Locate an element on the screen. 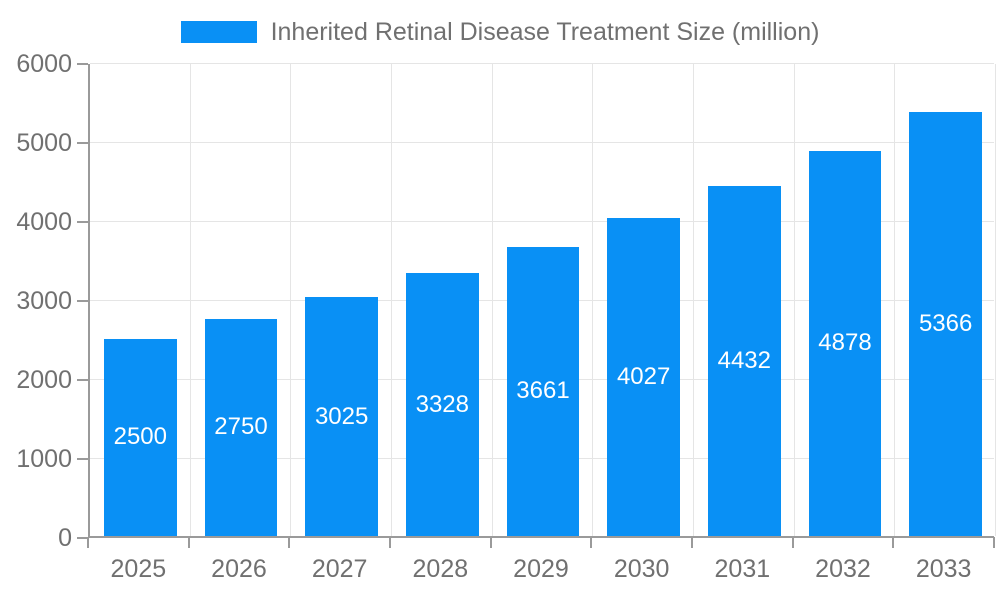  x-tick-label: 2030 is located at coordinates (641, 569).